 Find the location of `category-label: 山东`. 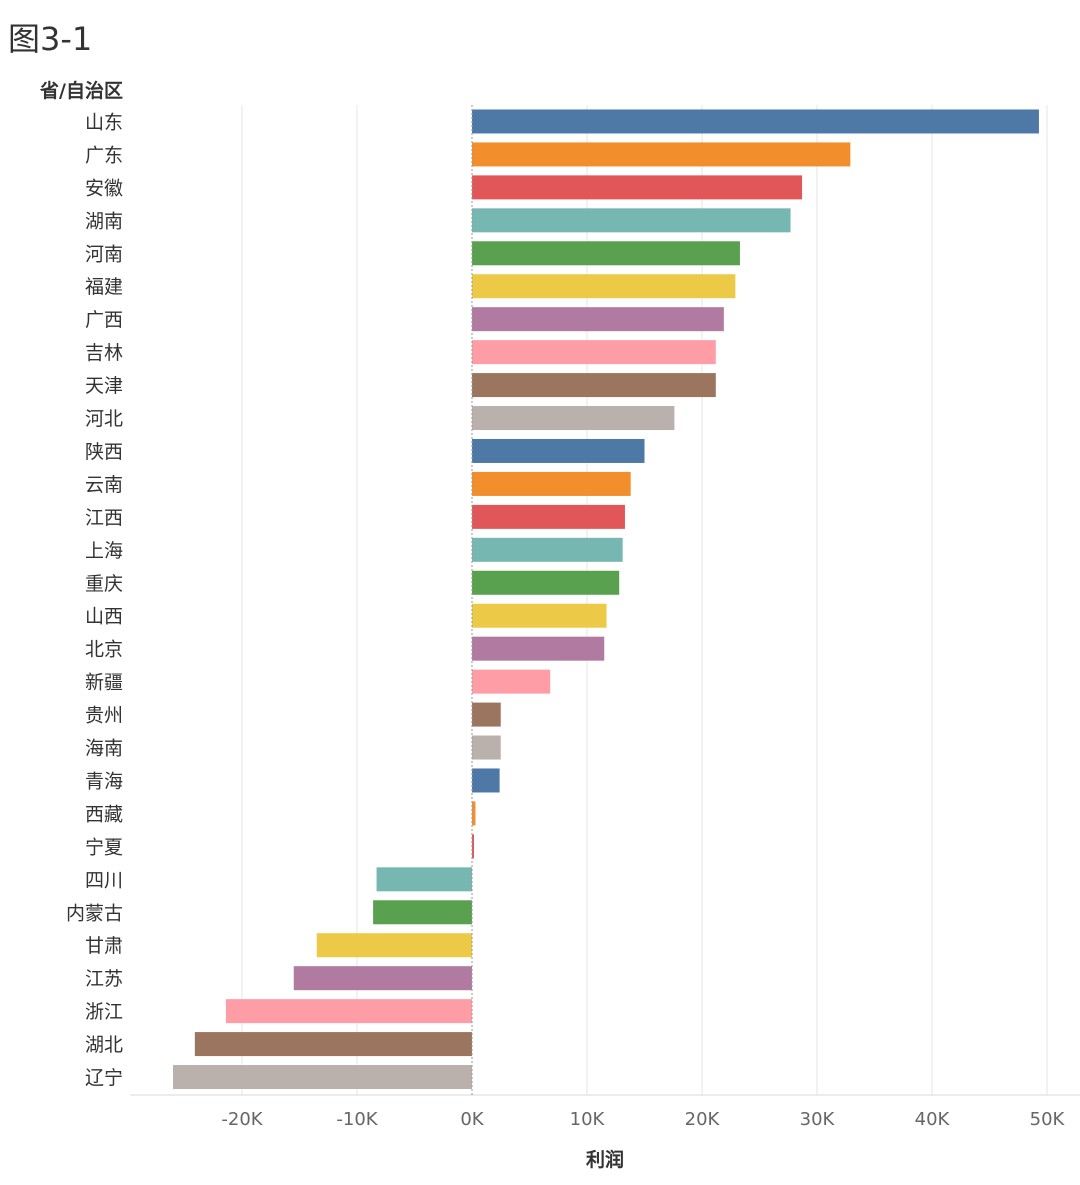

category-label: 山东 is located at coordinates (104, 122).